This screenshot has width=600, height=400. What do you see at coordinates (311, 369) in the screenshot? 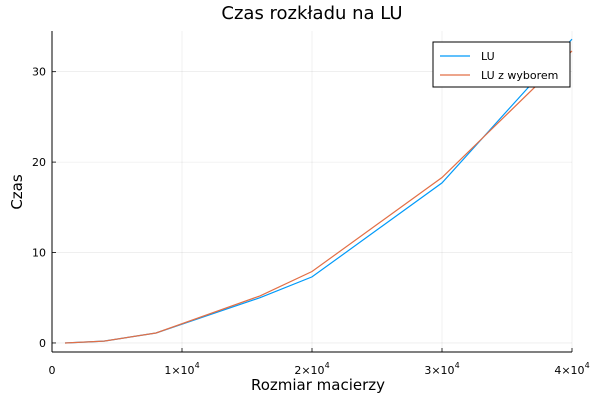
I see `x-tick-label-2: 2×10⁴` at bounding box center [311, 369].